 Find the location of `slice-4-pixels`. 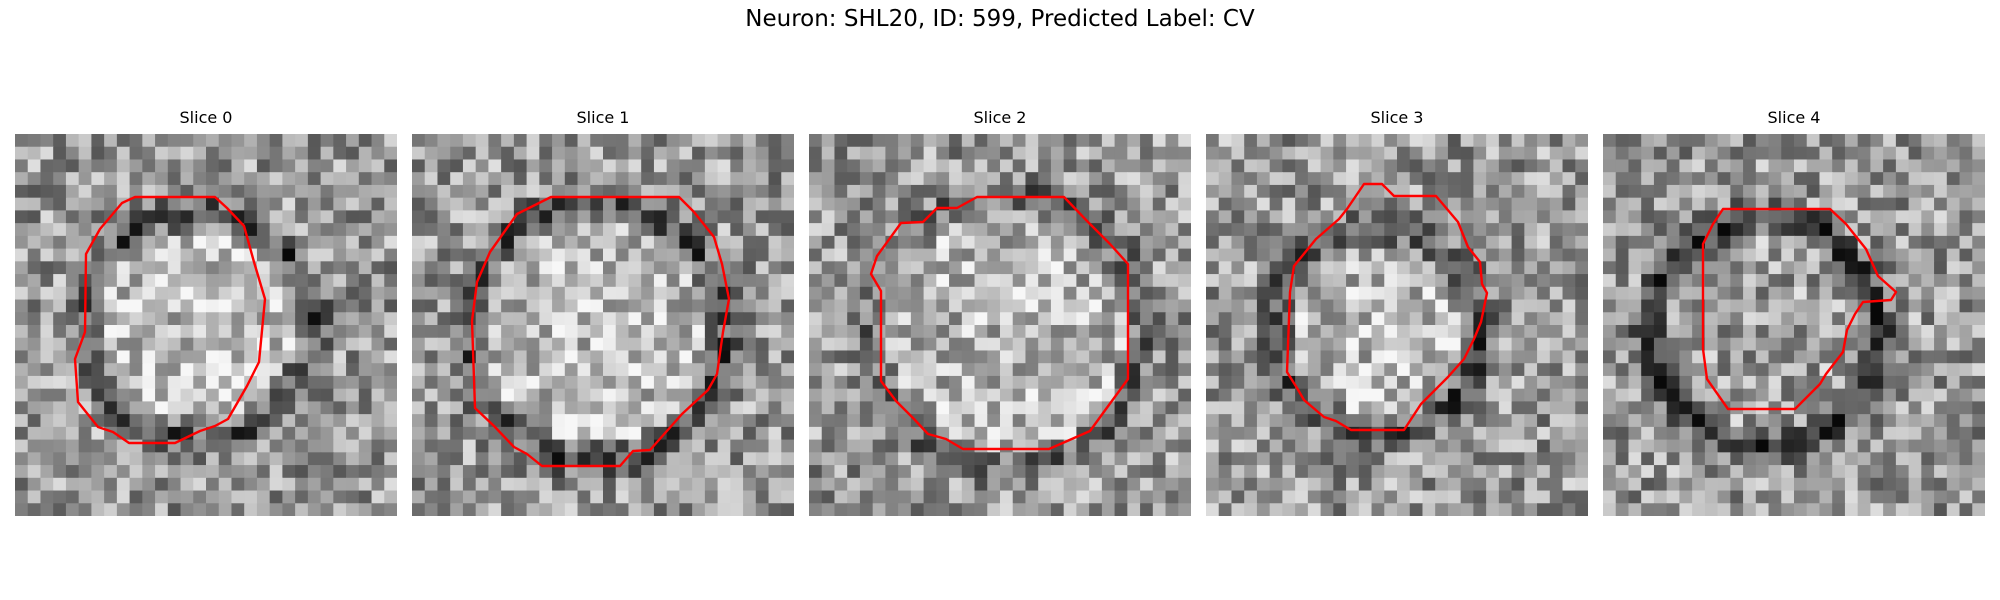

slice-4-pixels is located at coordinates (1794, 325).